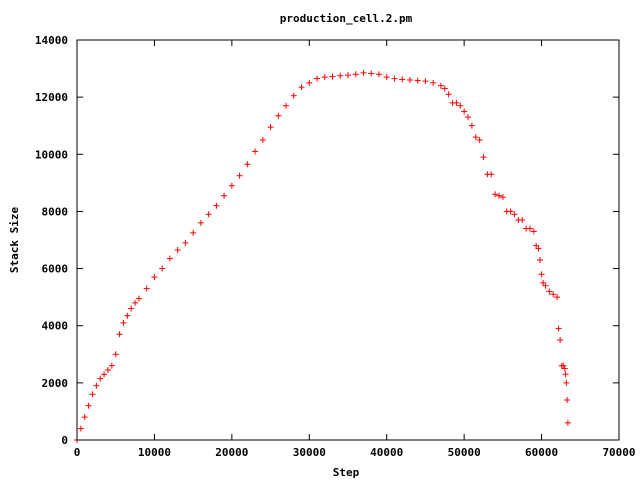  What do you see at coordinates (55, 326) in the screenshot?
I see `y-tick-label: 4000` at bounding box center [55, 326].